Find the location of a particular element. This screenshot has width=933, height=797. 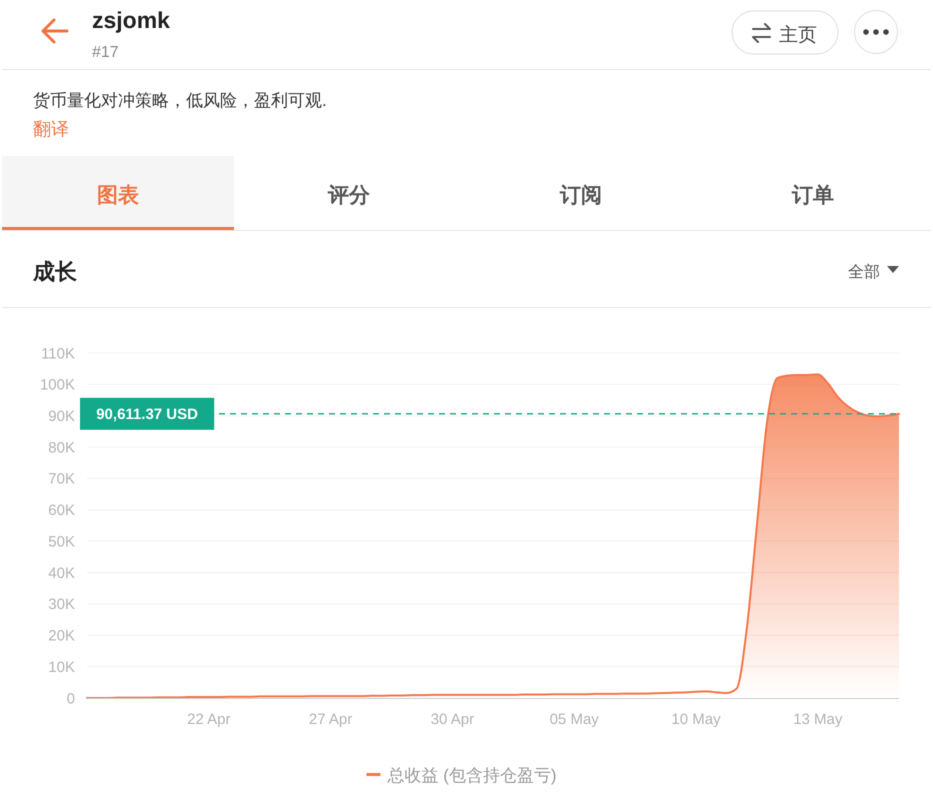

x-tick-label: 10 May is located at coordinates (696, 719).